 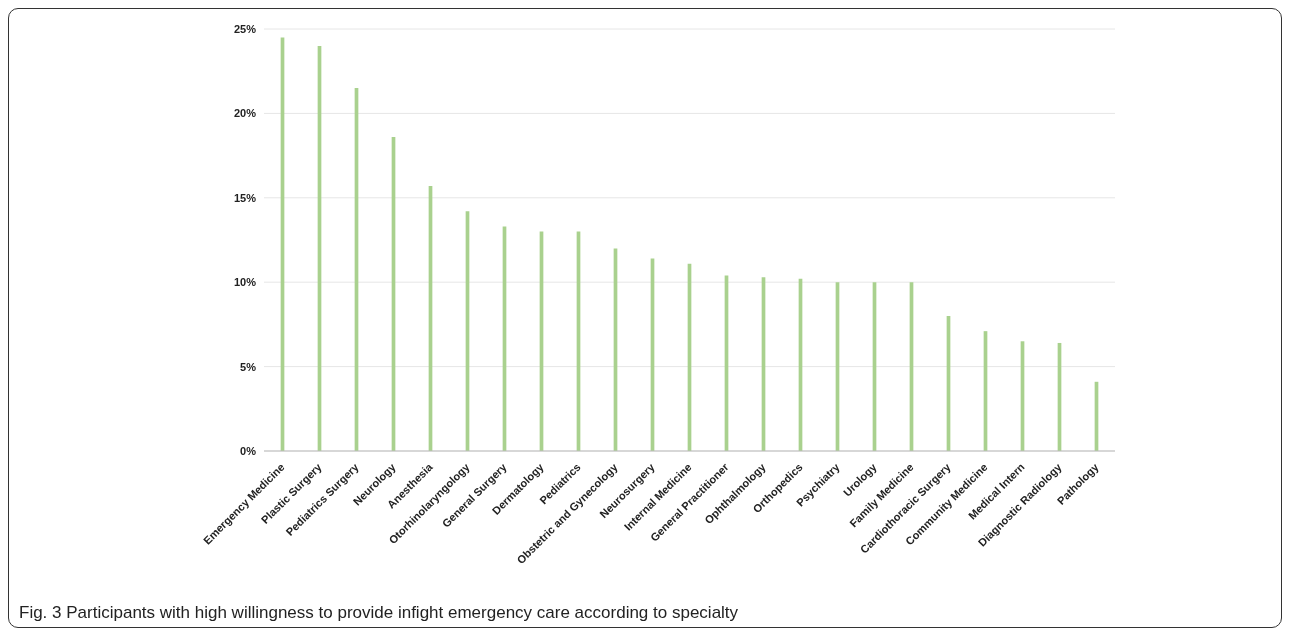 What do you see at coordinates (248, 450) in the screenshot?
I see `y-tick-label: 0%` at bounding box center [248, 450].